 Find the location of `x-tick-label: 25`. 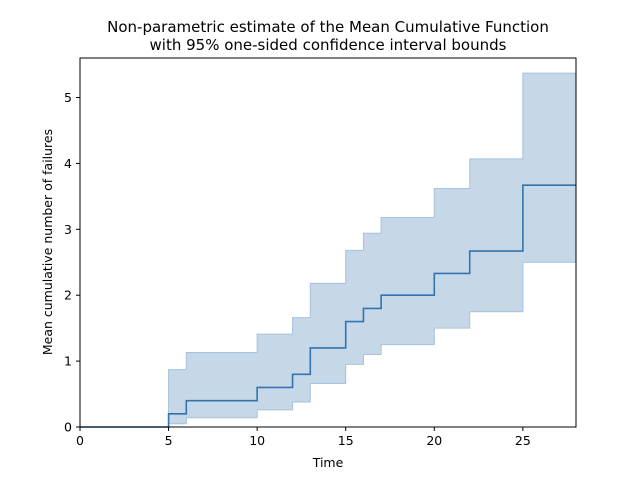

x-tick-label: 25 is located at coordinates (523, 440).